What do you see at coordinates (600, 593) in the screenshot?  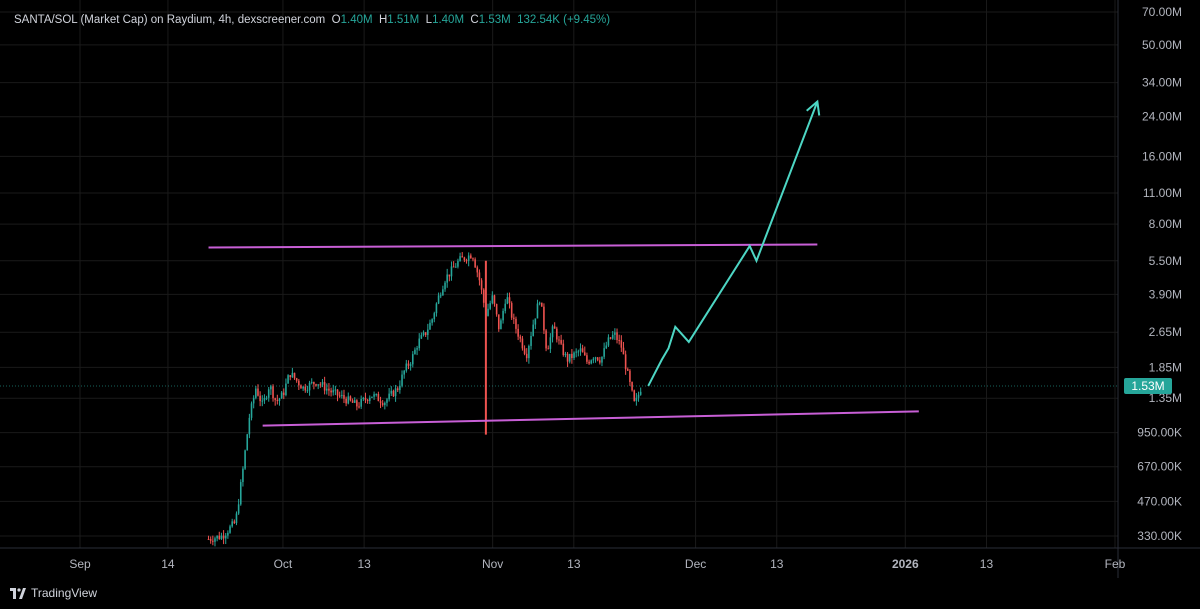 I see `footer: TradingView` at bounding box center [600, 593].